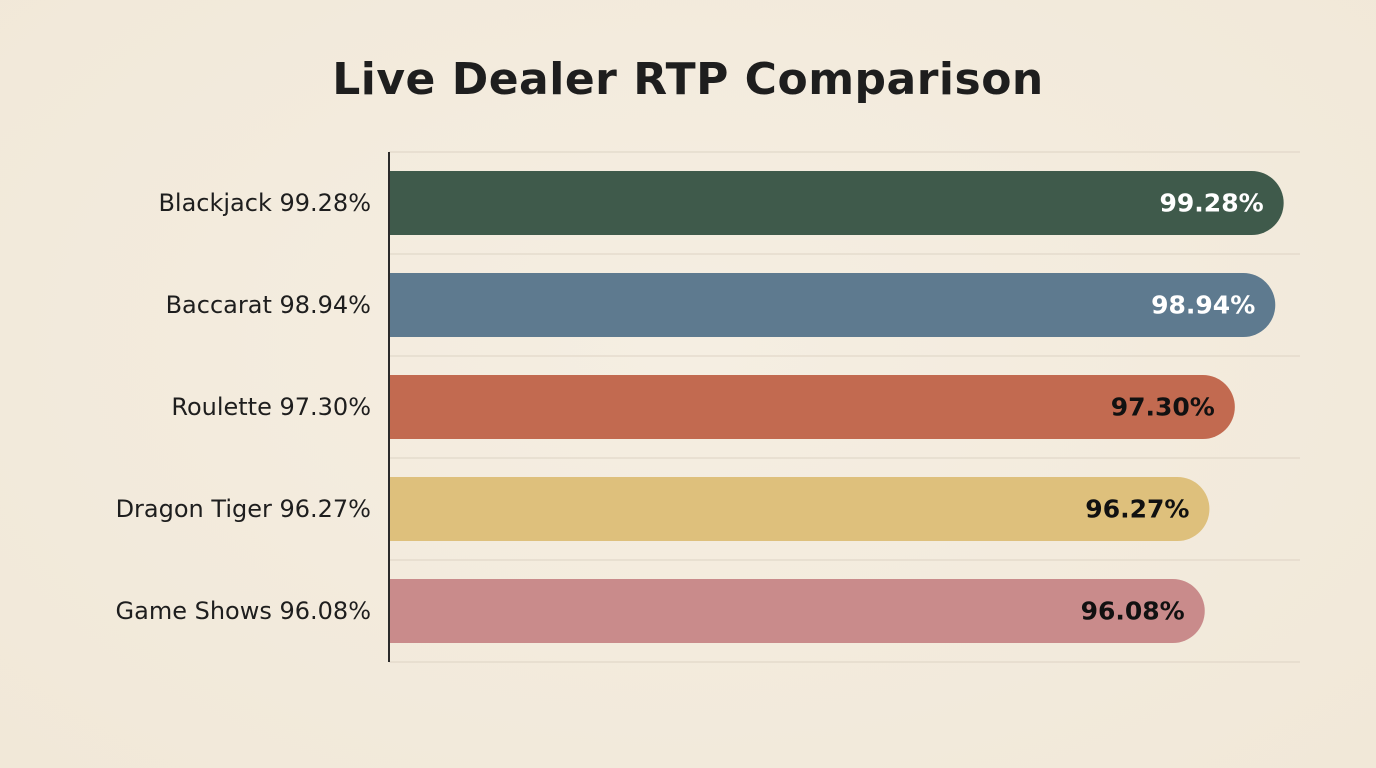 The width and height of the screenshot is (1376, 768). Describe the element at coordinates (1203, 305) in the screenshot. I see `data-label: 98.94%` at that location.